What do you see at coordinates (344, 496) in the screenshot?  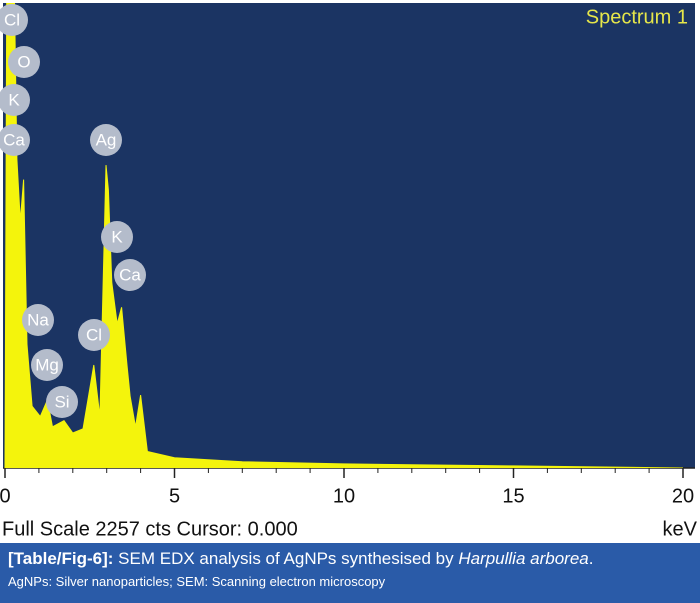 I see `x-tick-label: 10` at bounding box center [344, 496].